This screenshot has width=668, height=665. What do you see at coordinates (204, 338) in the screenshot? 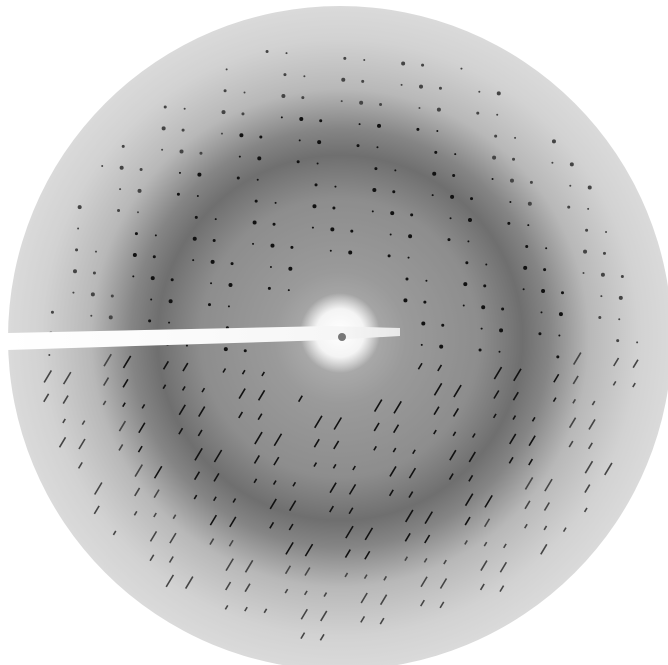
I see `beam-stop` at bounding box center [204, 338].